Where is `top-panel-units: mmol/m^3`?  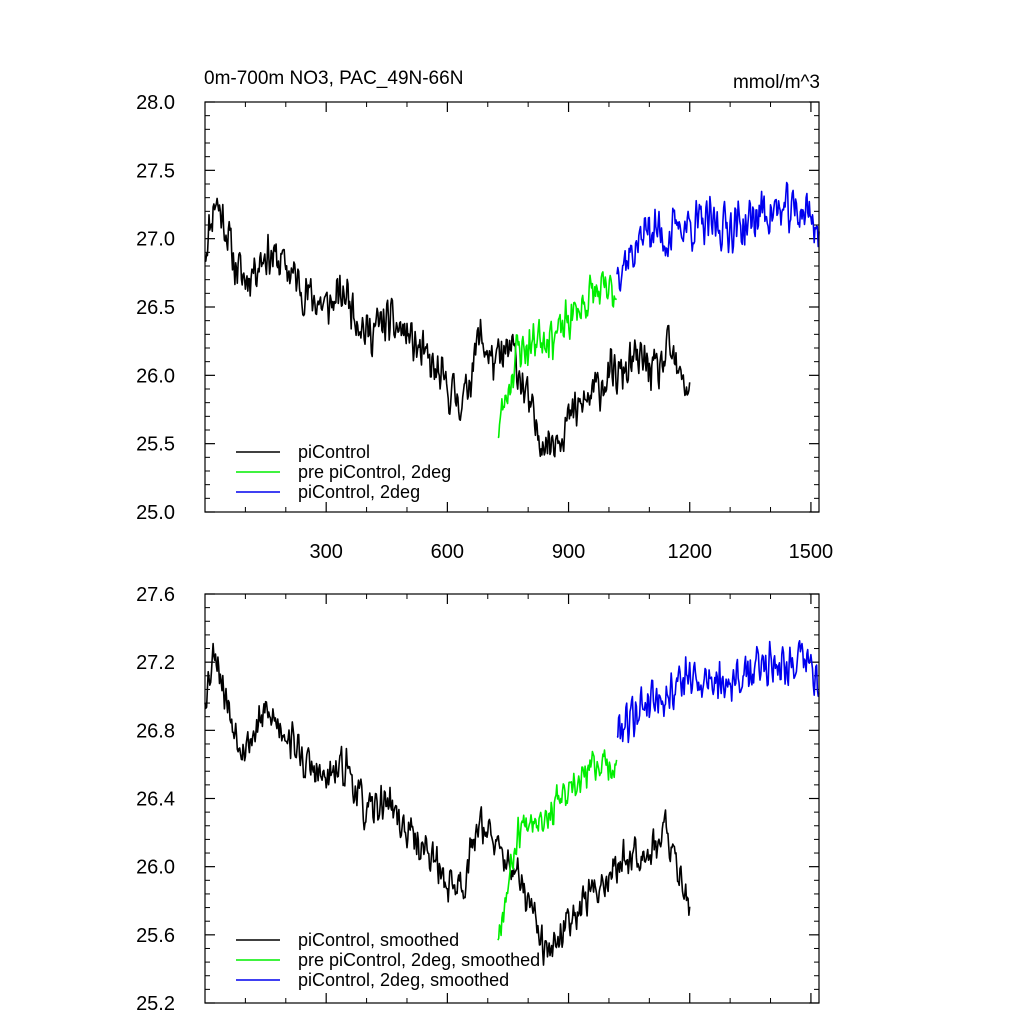 top-panel-units: mmol/m^3 is located at coordinates (776, 82).